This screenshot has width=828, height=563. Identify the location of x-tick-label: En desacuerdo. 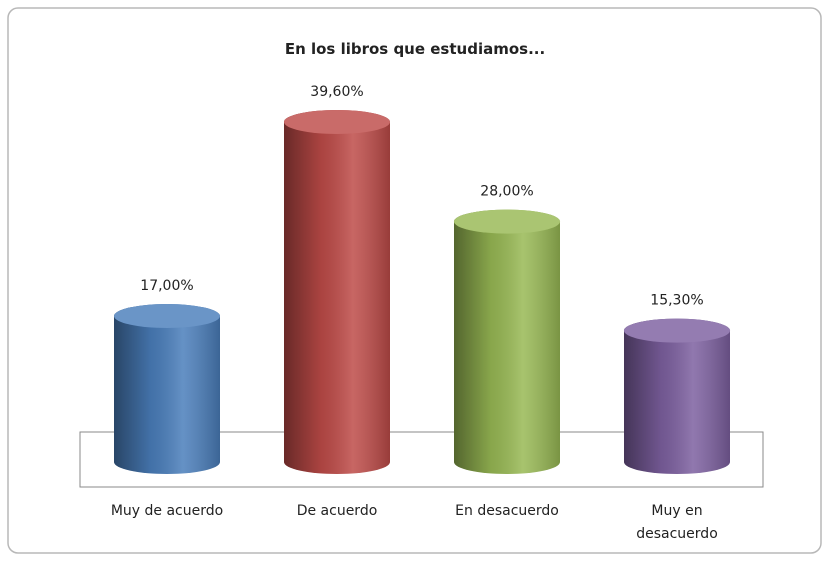
(507, 511).